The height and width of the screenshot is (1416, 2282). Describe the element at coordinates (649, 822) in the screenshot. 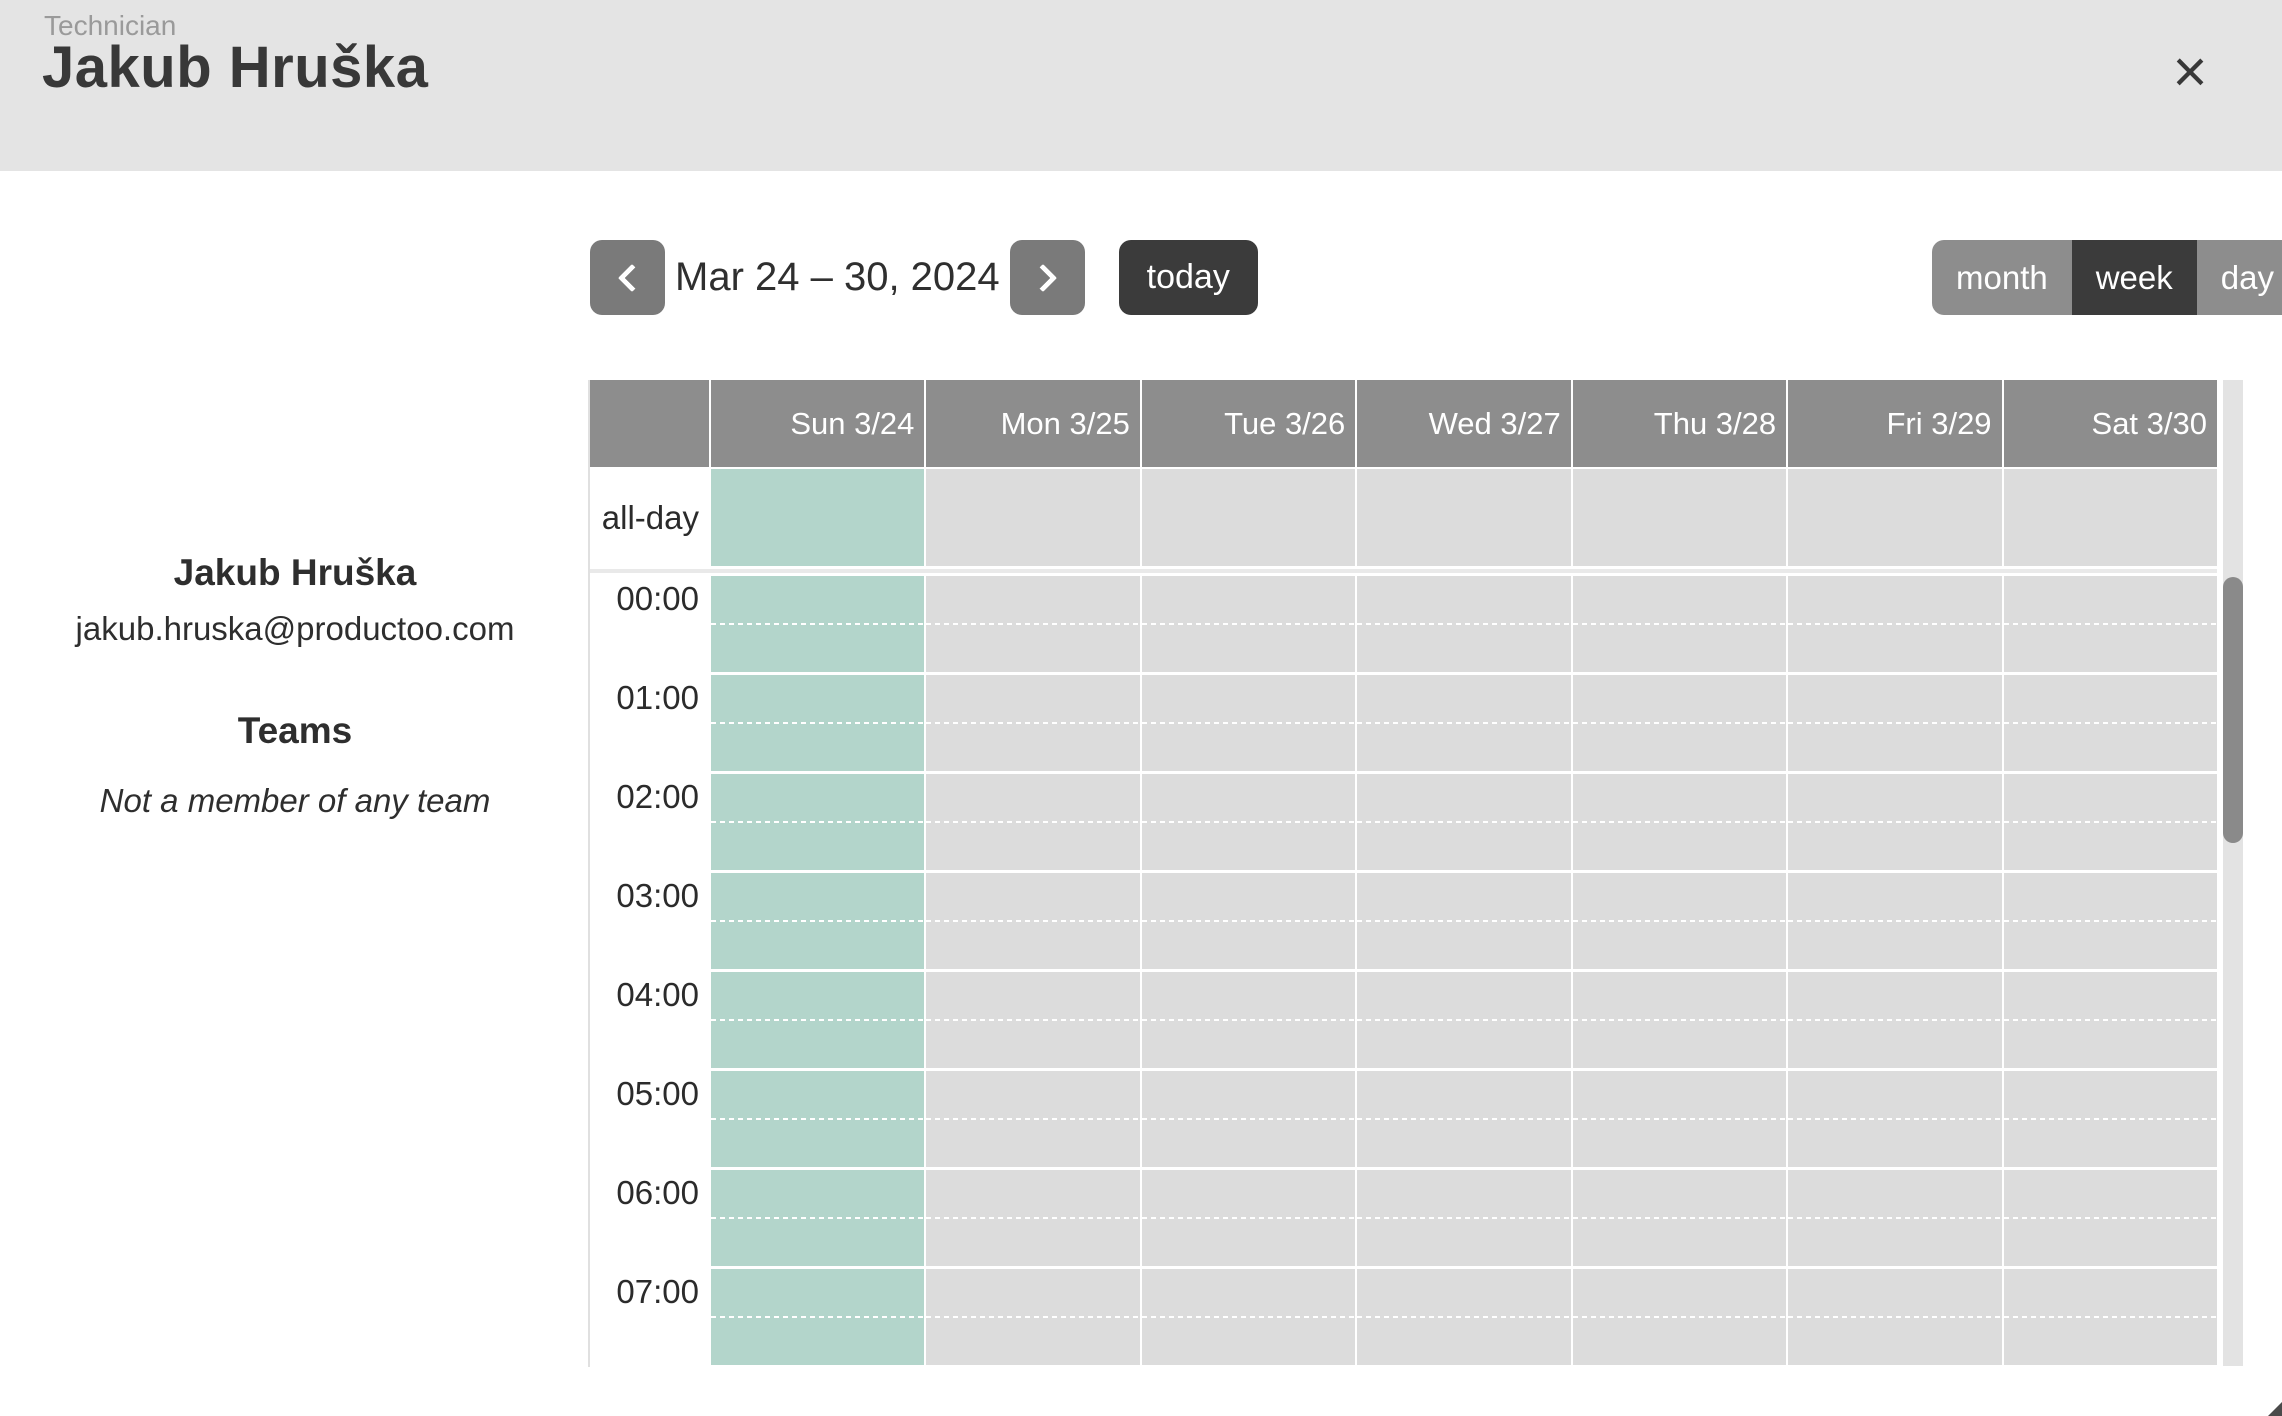

I see `time-label: 02:00` at that location.